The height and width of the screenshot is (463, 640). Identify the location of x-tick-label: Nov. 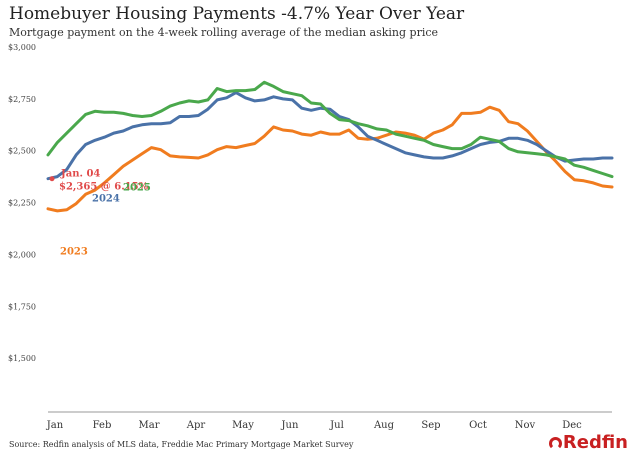
(525, 425).